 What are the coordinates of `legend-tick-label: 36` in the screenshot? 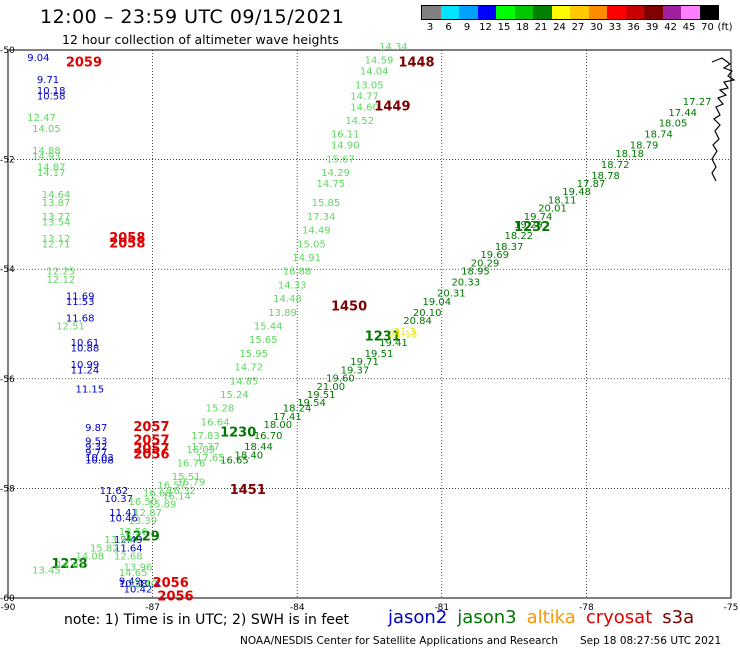 It's located at (633, 27).